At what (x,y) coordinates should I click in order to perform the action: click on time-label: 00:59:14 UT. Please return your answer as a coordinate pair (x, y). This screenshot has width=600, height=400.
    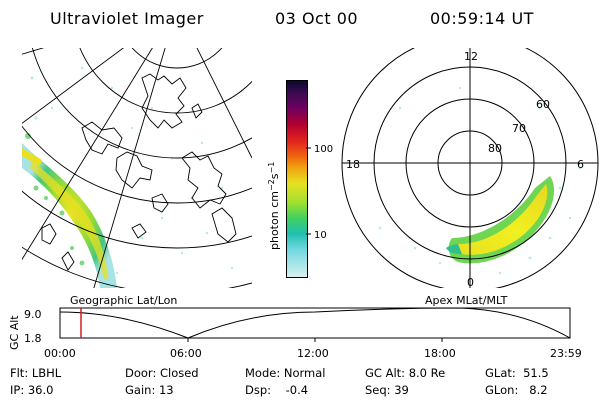
    Looking at the image, I should click on (482, 18).